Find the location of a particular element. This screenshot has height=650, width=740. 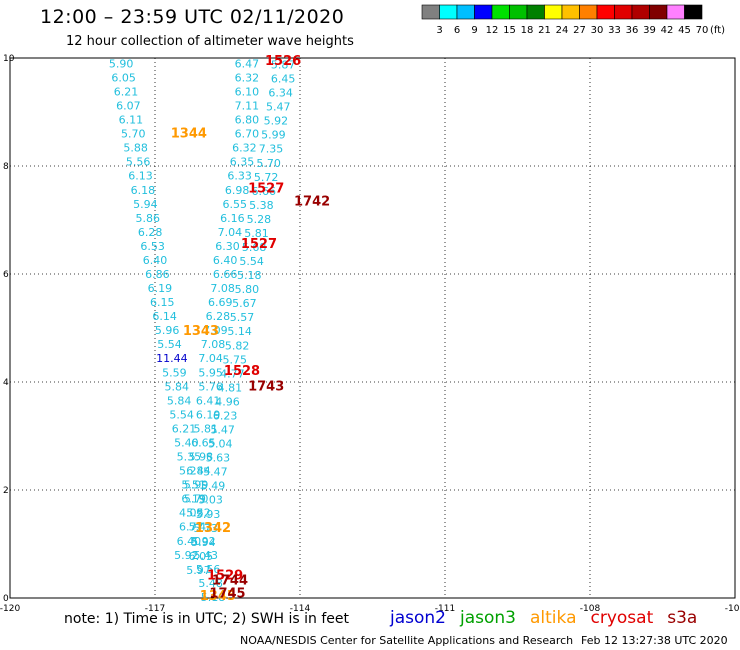

wave-height-label: 5.43 is located at coordinates (206, 555).